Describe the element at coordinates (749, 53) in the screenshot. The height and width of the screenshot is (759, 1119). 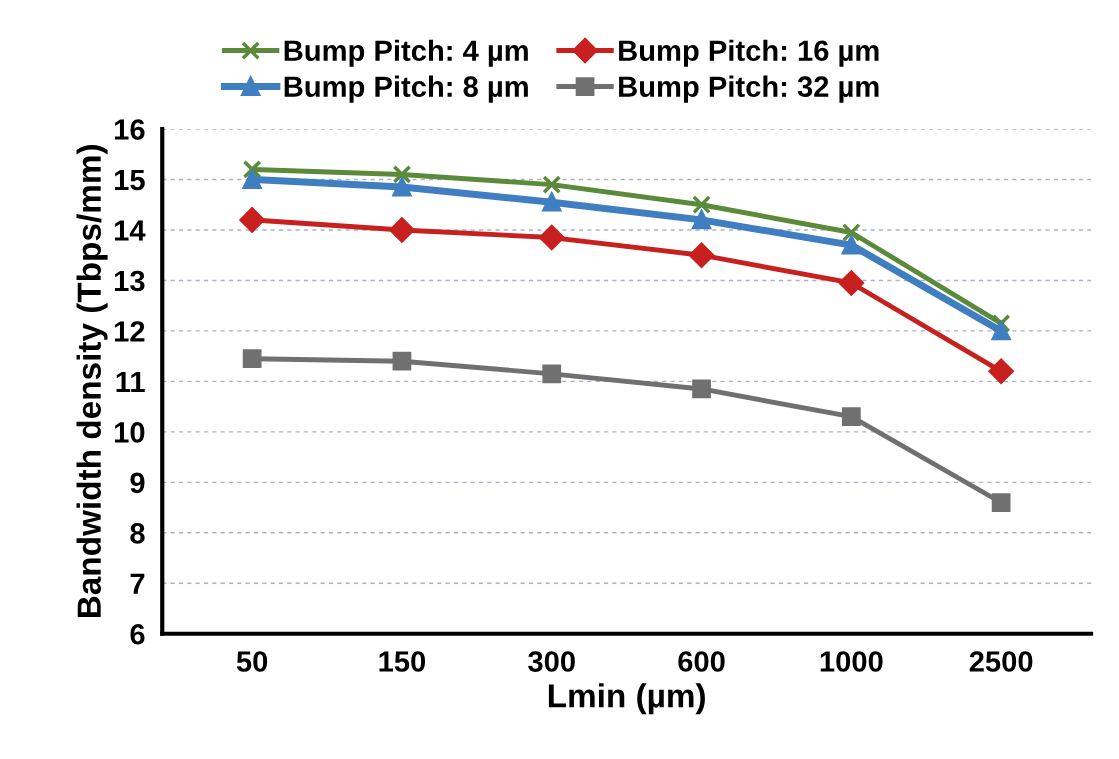
I see `legend-label: Bump Pitch: 16 µm` at that location.